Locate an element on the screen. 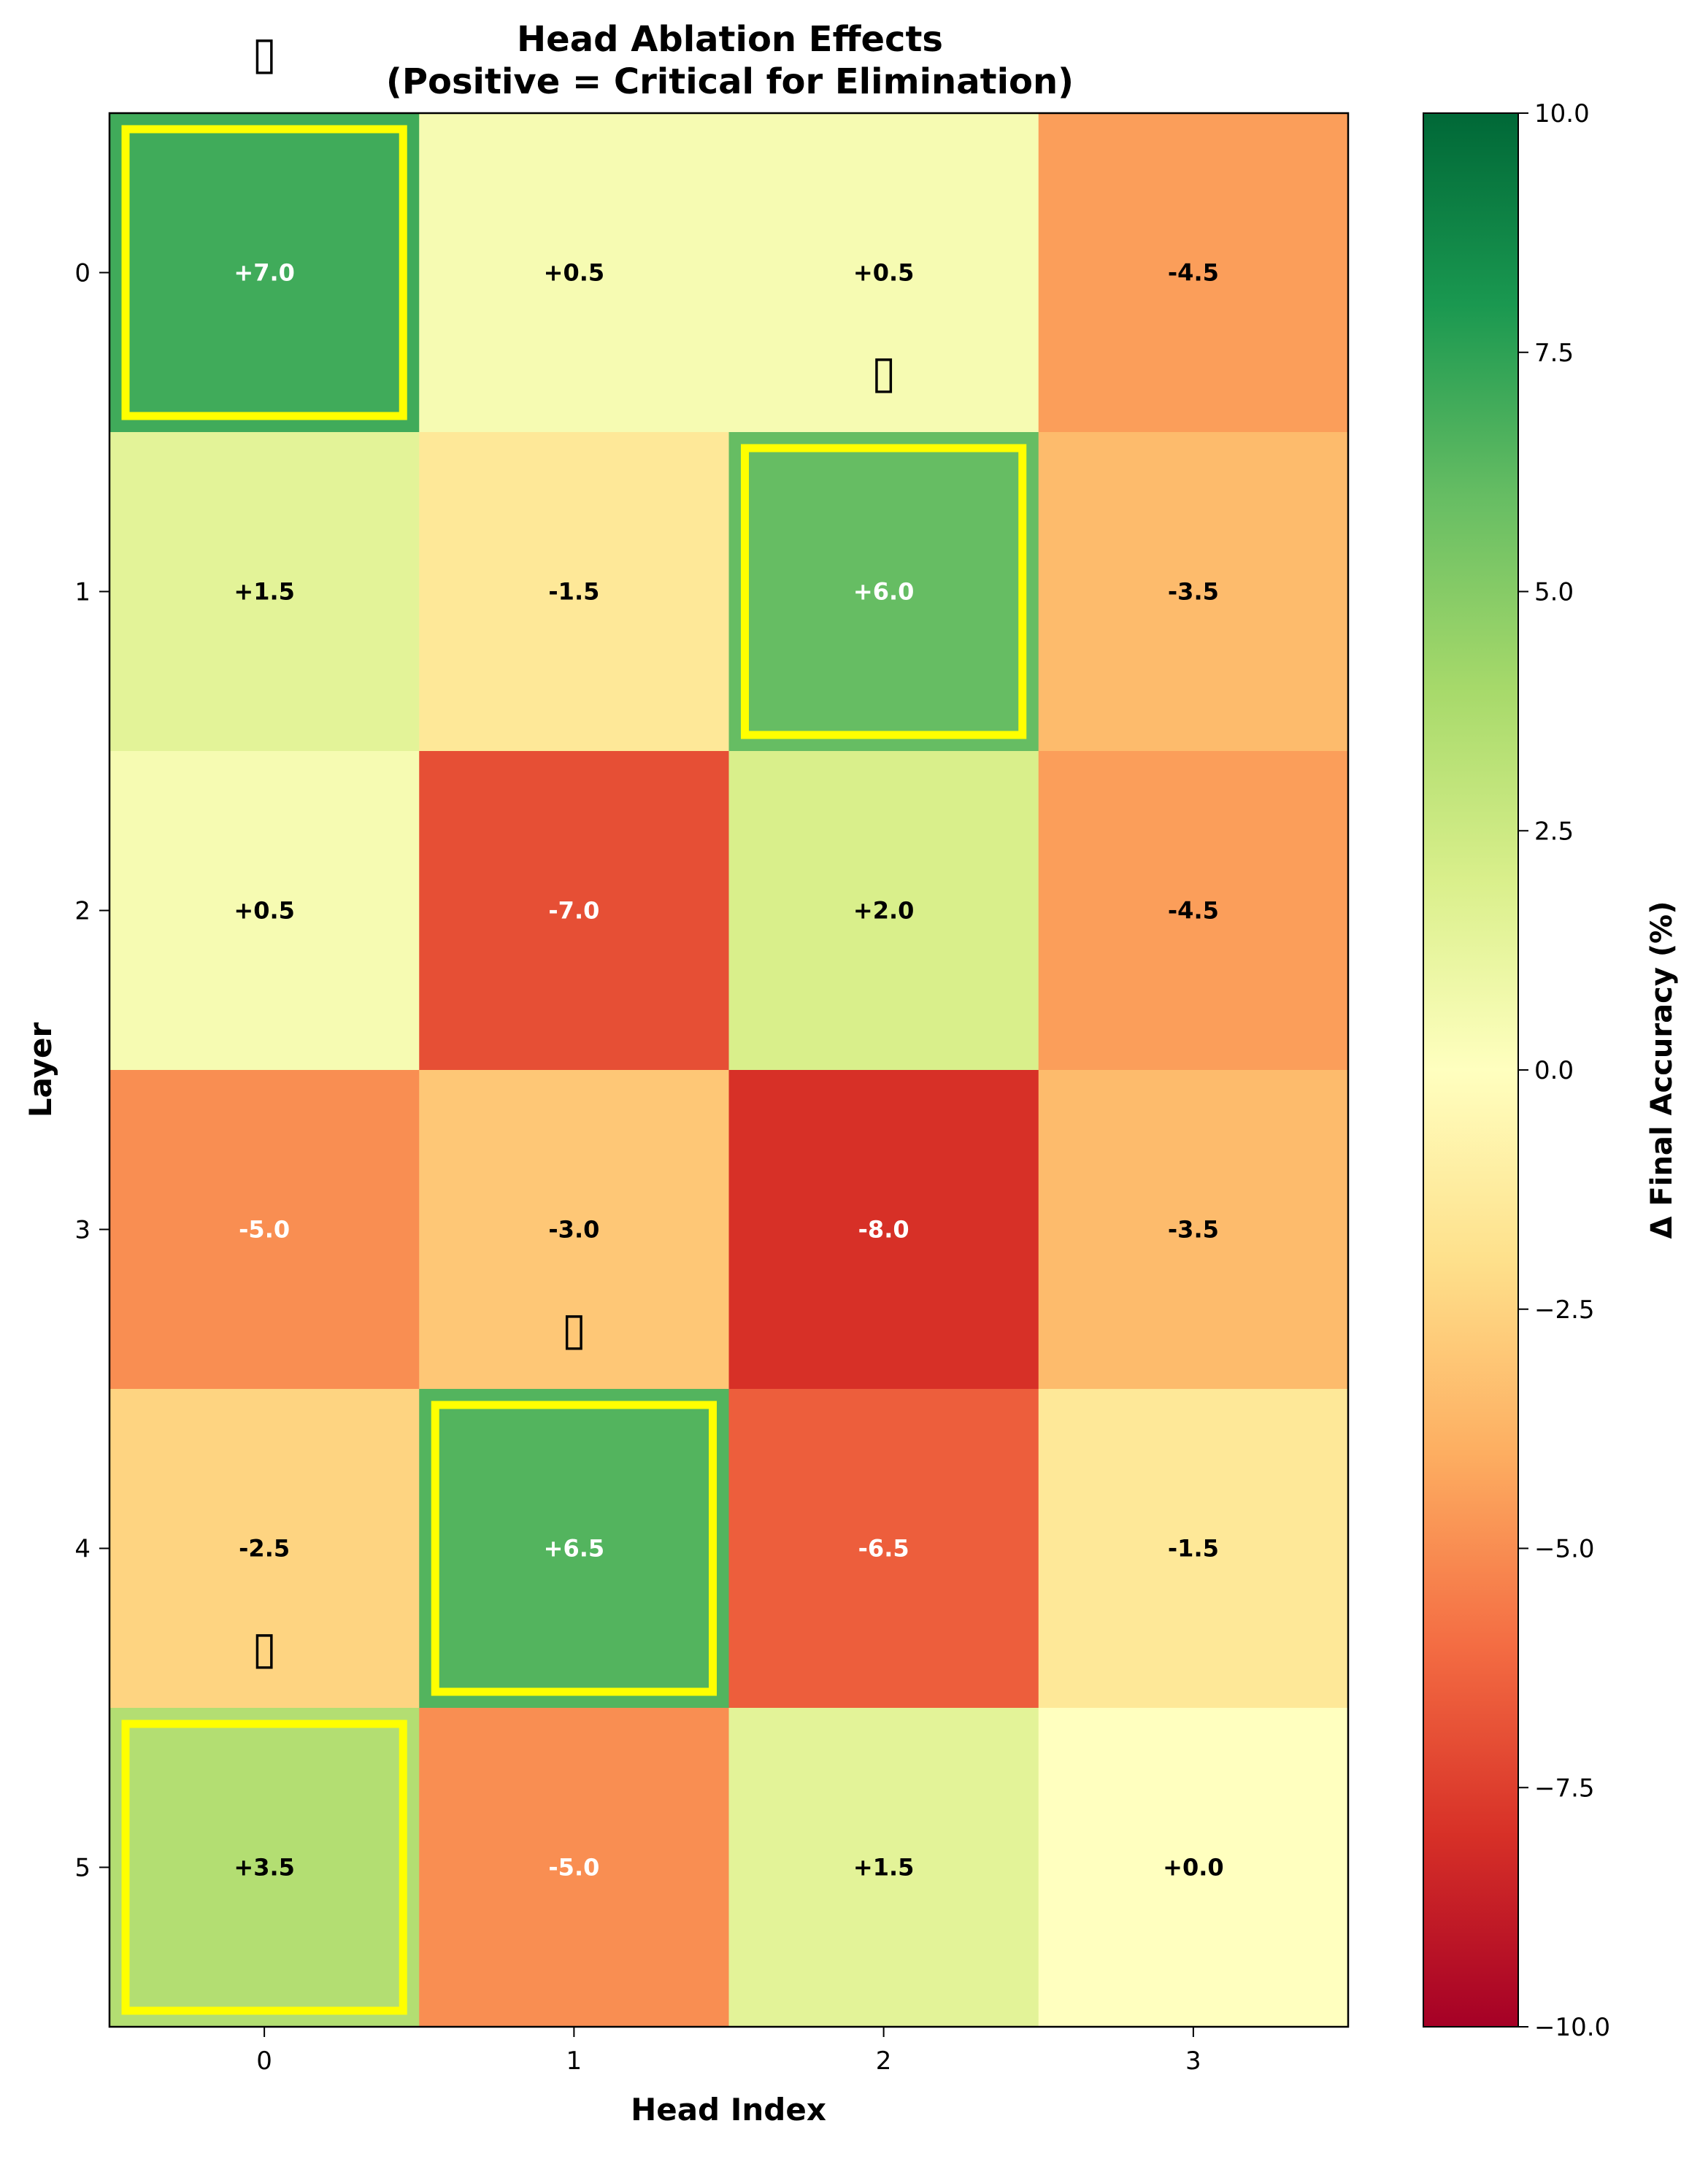 Image resolution: width=1708 pixels, height=2164 pixels. colorbar-tick-label: −10.0 is located at coordinates (1572, 2028).